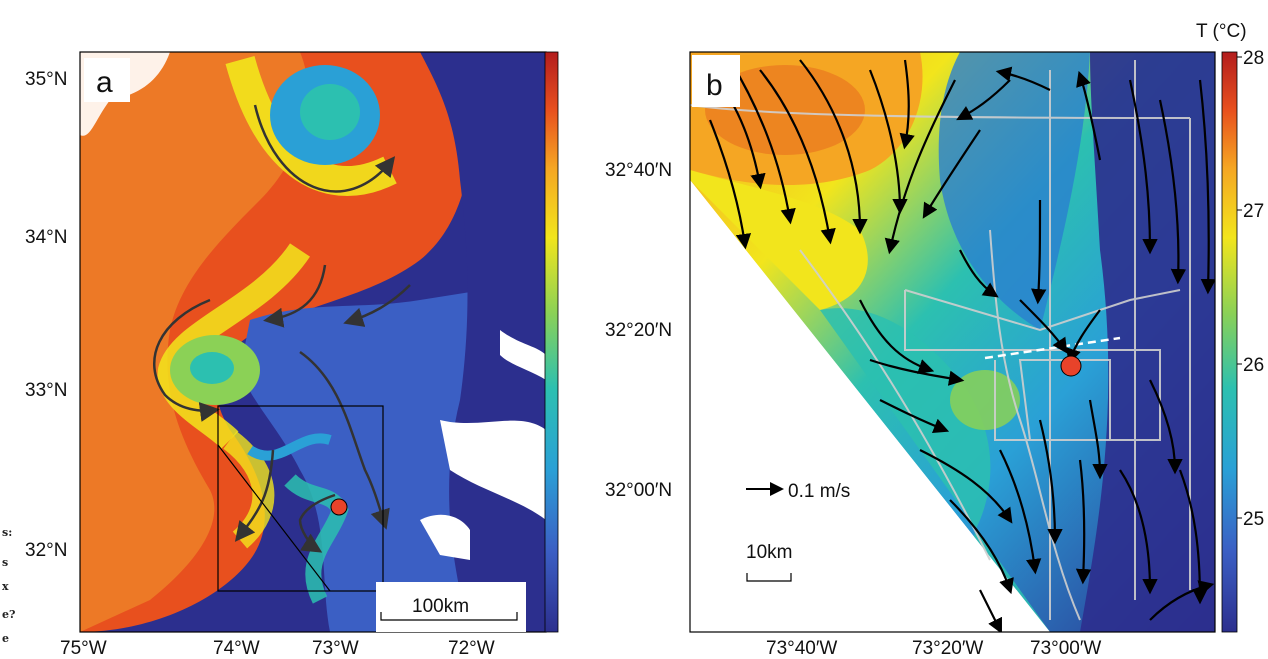 The image size is (1268, 659). What do you see at coordinates (638, 170) in the screenshot?
I see `lat-tick-32-40n: 32°40′N` at bounding box center [638, 170].